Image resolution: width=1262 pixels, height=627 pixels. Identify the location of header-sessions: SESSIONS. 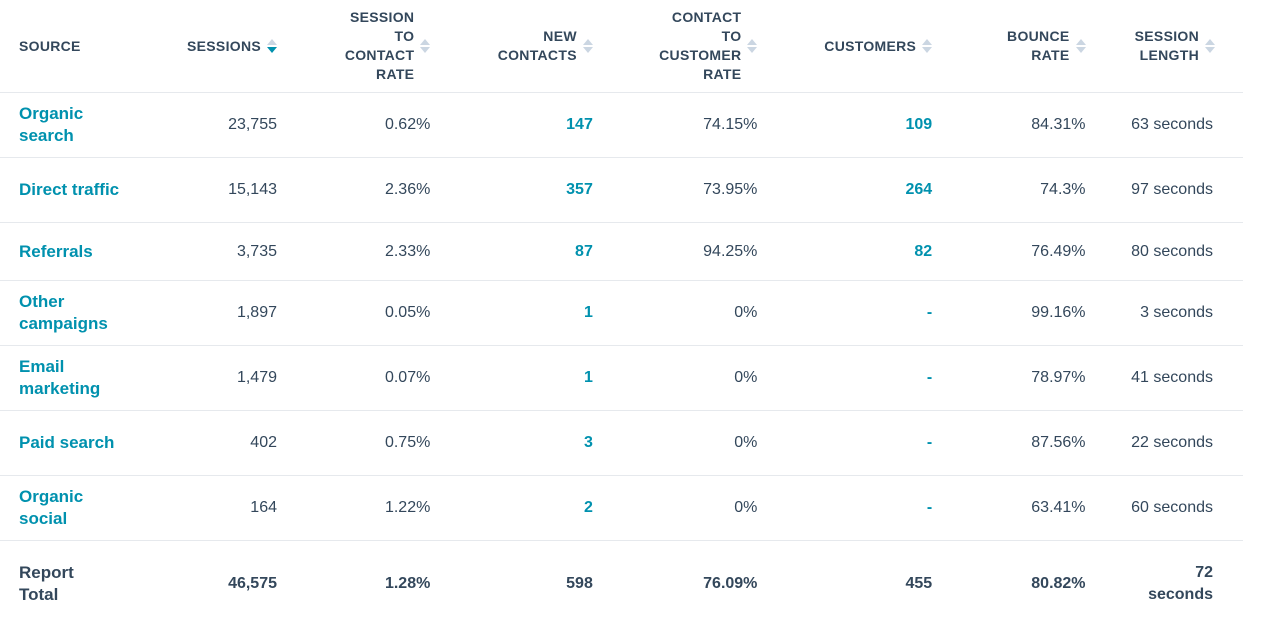
(220, 46).